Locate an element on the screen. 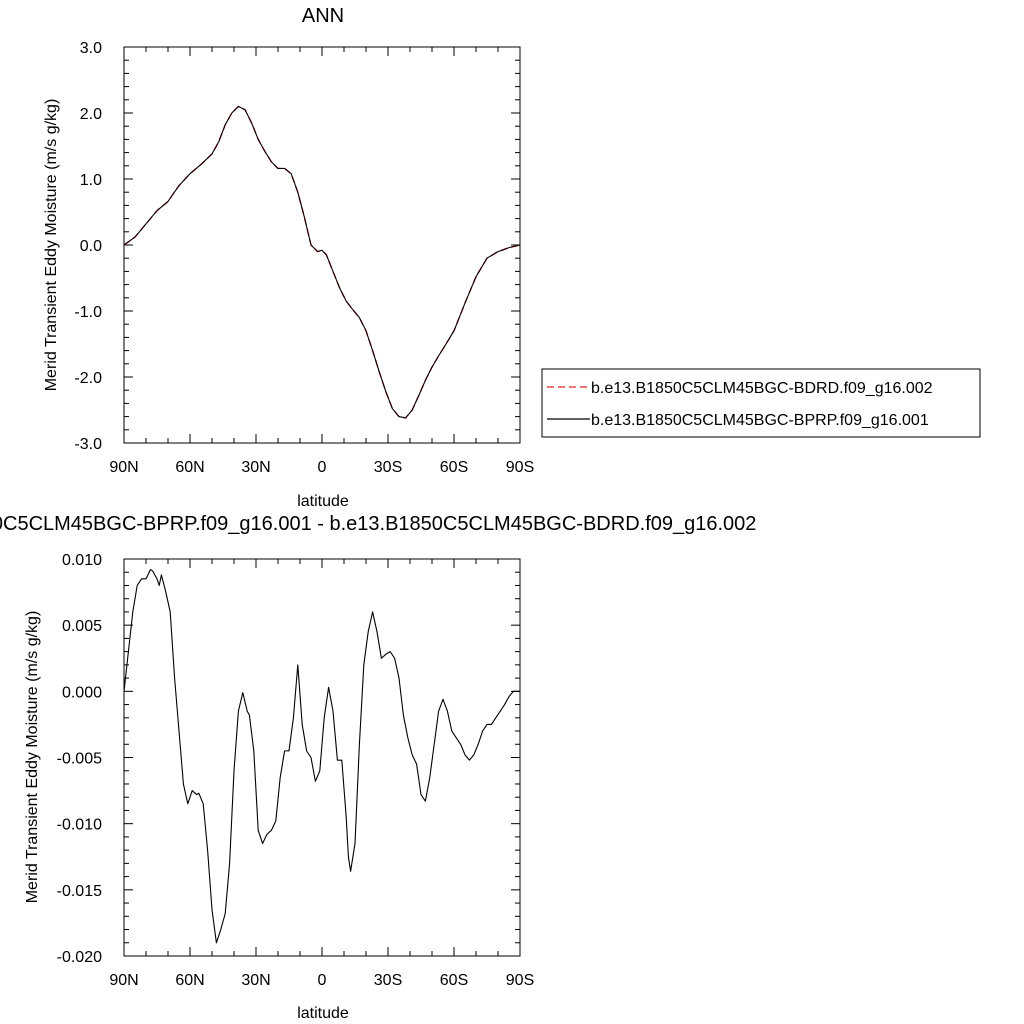 This screenshot has width=1024, height=1024. bottom-panel-y-axis-label: Merid Transient Eddy Moisture (m/s g/kg) is located at coordinates (32, 757).